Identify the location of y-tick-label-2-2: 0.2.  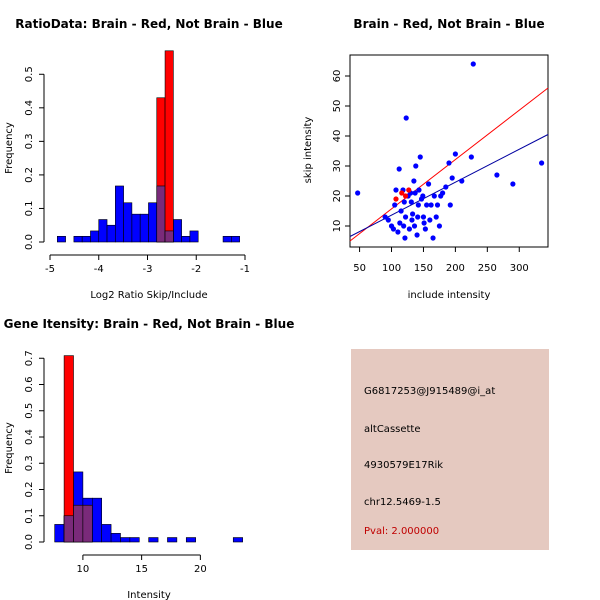
(29, 490).